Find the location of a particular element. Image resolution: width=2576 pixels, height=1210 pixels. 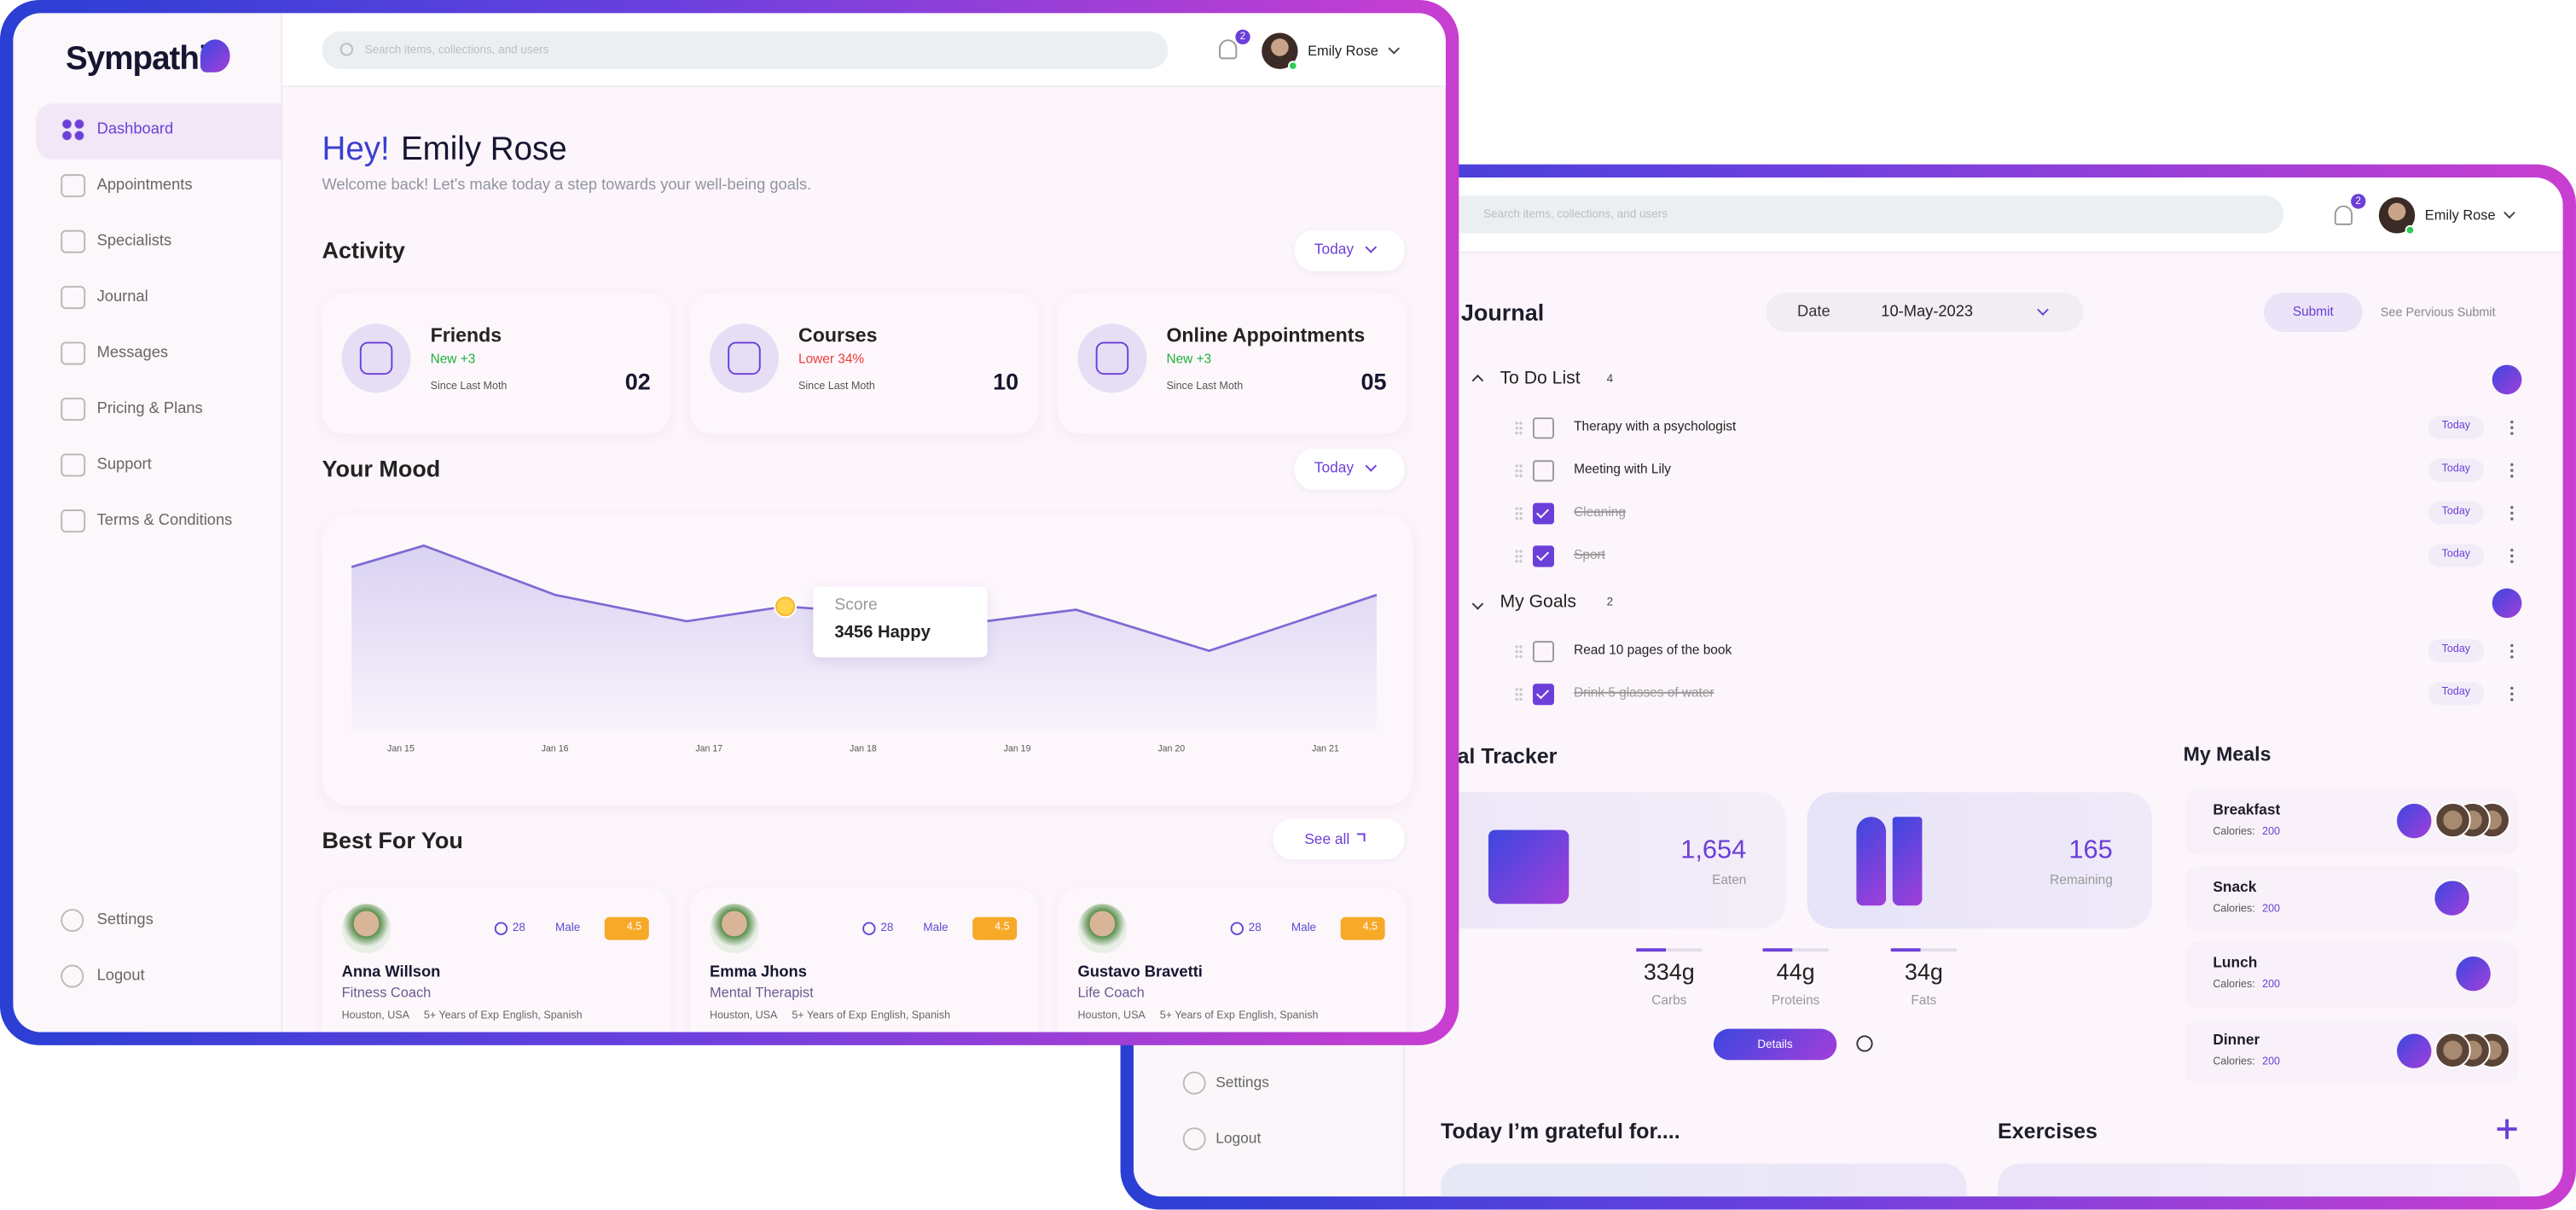

card-icon-glyph is located at coordinates (744, 358).